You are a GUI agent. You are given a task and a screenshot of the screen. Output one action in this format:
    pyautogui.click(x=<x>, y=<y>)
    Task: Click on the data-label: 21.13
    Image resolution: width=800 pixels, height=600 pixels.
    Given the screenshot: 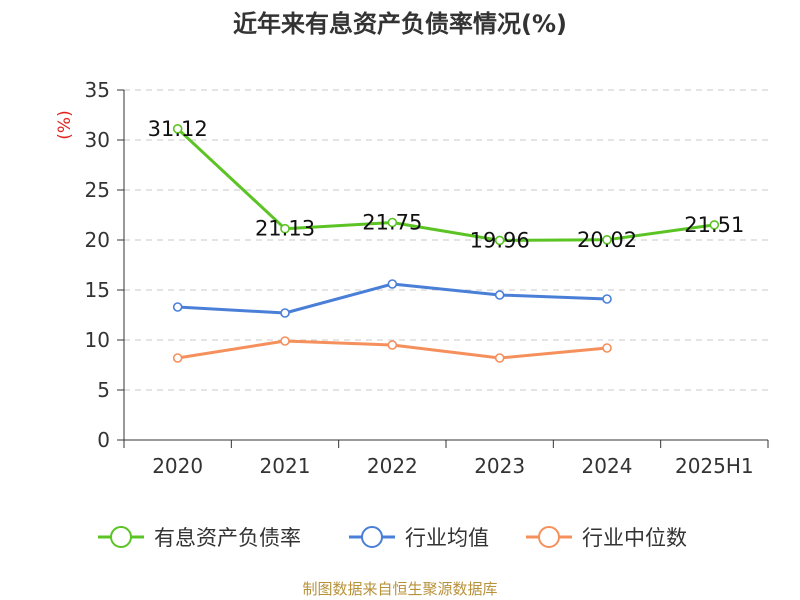 What is the action you would take?
    pyautogui.click(x=285, y=229)
    